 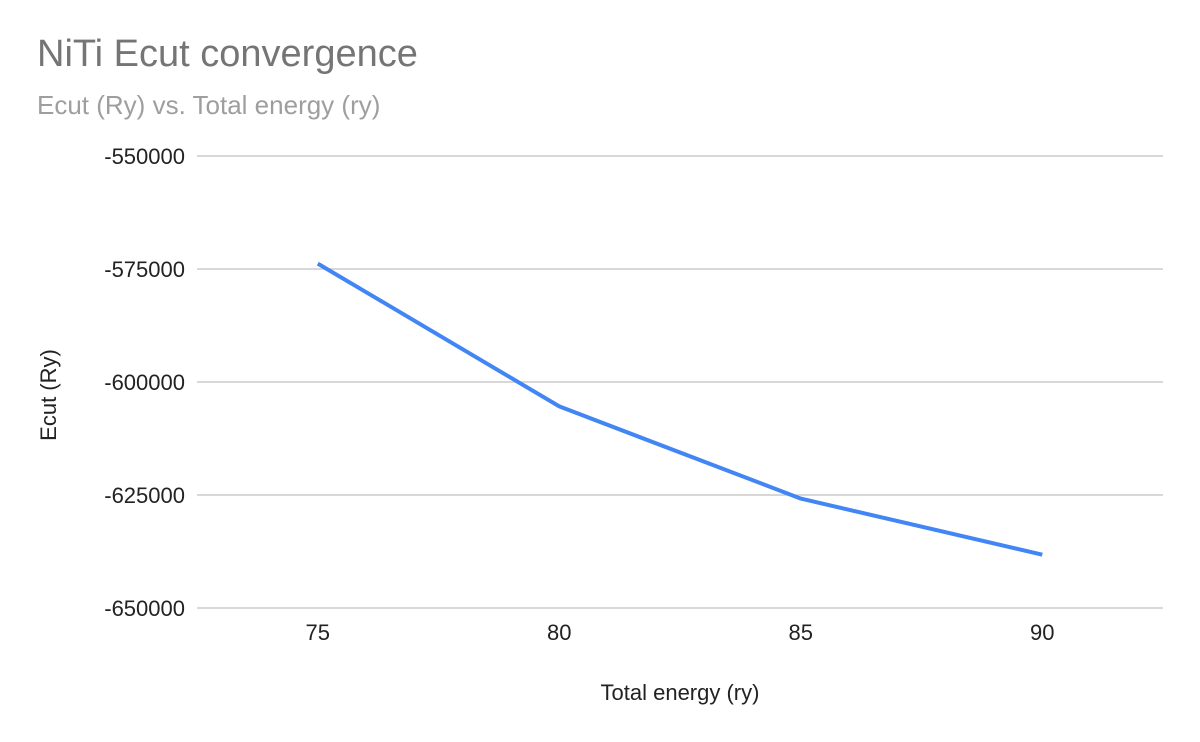 I want to click on y-axis-ticks: -550000 -575000 -600000 -625000 -650000, so click(x=144, y=382).